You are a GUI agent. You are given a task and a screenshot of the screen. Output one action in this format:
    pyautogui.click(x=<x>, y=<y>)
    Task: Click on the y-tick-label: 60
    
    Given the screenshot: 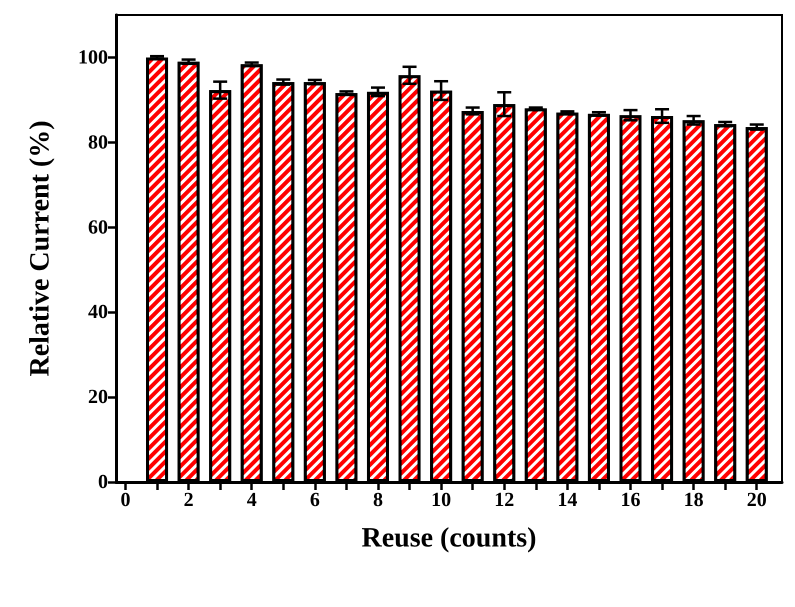 What is the action you would take?
    pyautogui.click(x=98, y=227)
    